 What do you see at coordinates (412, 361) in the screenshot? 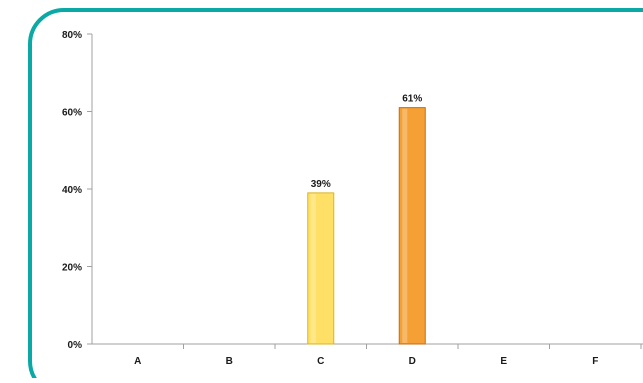
I see `x-tick-label: D` at bounding box center [412, 361].